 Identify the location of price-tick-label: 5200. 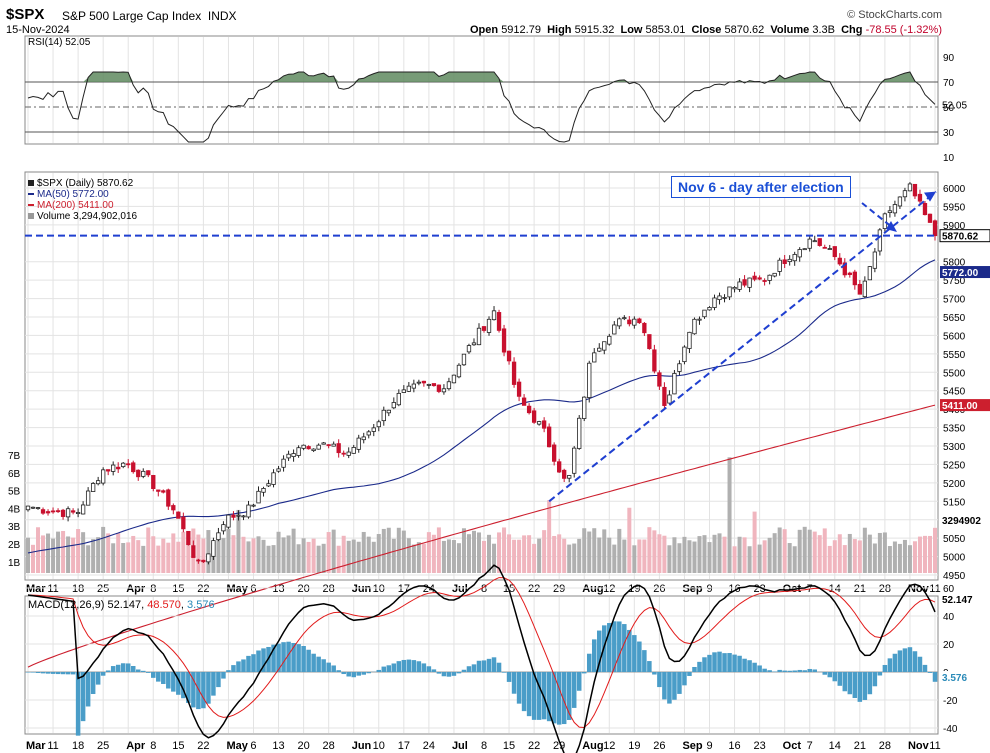
(954, 484).